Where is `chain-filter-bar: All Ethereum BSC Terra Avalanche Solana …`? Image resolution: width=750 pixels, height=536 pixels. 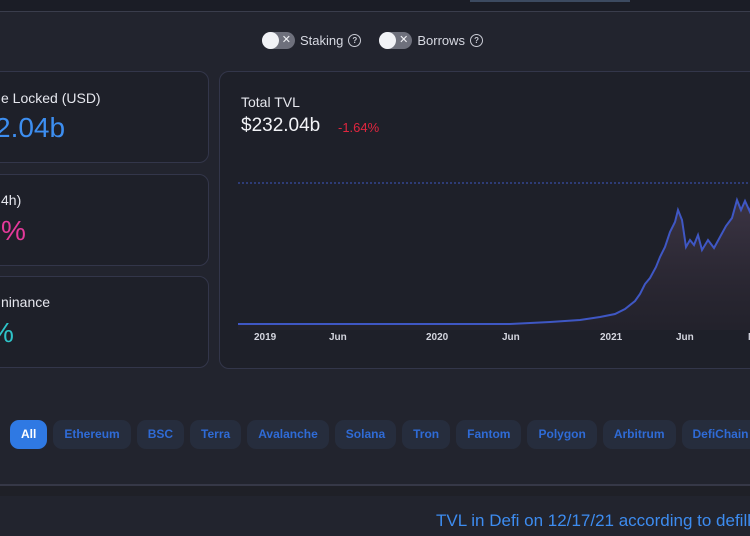 chain-filter-bar: All Ethereum BSC Terra Avalanche Solana … is located at coordinates (380, 434).